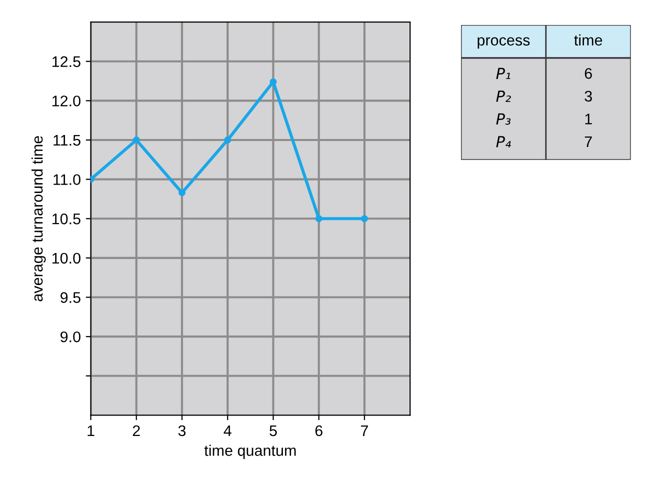 This screenshot has width=653, height=480. Describe the element at coordinates (66, 219) in the screenshot. I see `y-tick-label: 10.5` at that location.